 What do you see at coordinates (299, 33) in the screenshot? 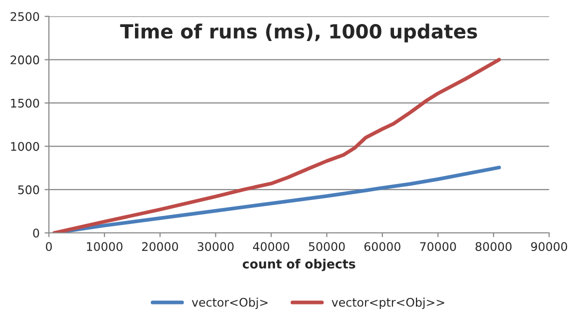
I see `chart-title: Time of runs (ms), 1000 updates` at bounding box center [299, 33].